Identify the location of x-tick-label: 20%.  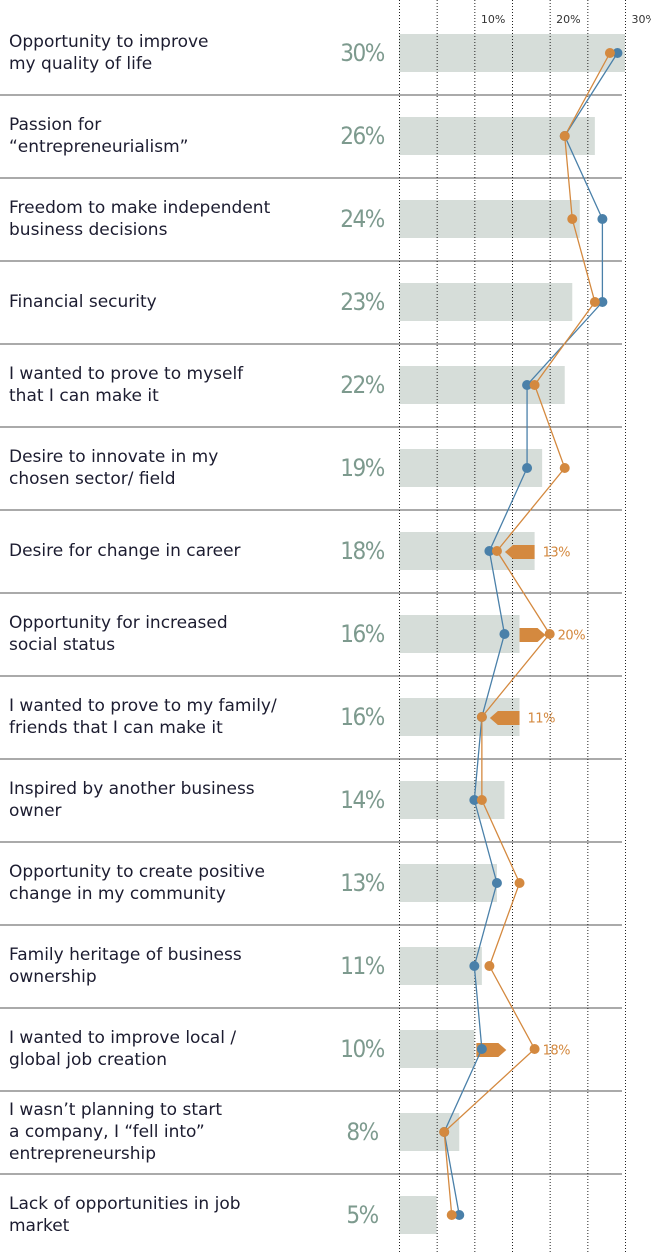
(568, 19).